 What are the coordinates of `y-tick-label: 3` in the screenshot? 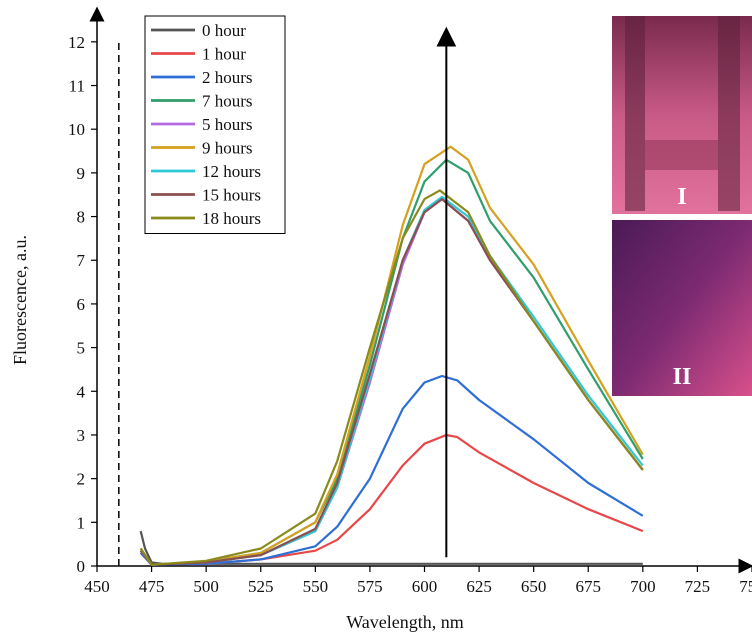 It's located at (81, 435).